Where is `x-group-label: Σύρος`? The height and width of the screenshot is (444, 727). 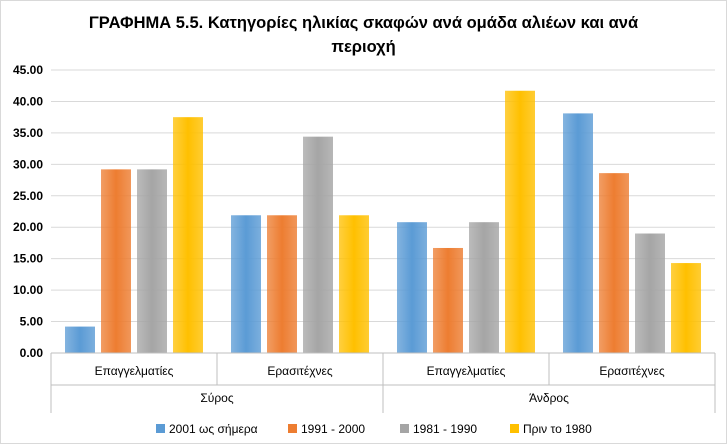 x-group-label: Σύρος is located at coordinates (216, 398).